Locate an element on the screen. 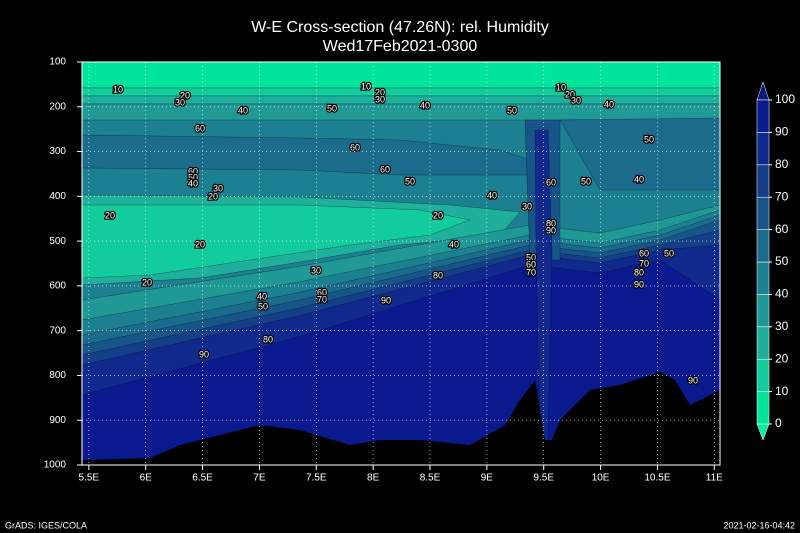 The image size is (800, 533). y-tick-label: 200 is located at coordinates (57, 106).